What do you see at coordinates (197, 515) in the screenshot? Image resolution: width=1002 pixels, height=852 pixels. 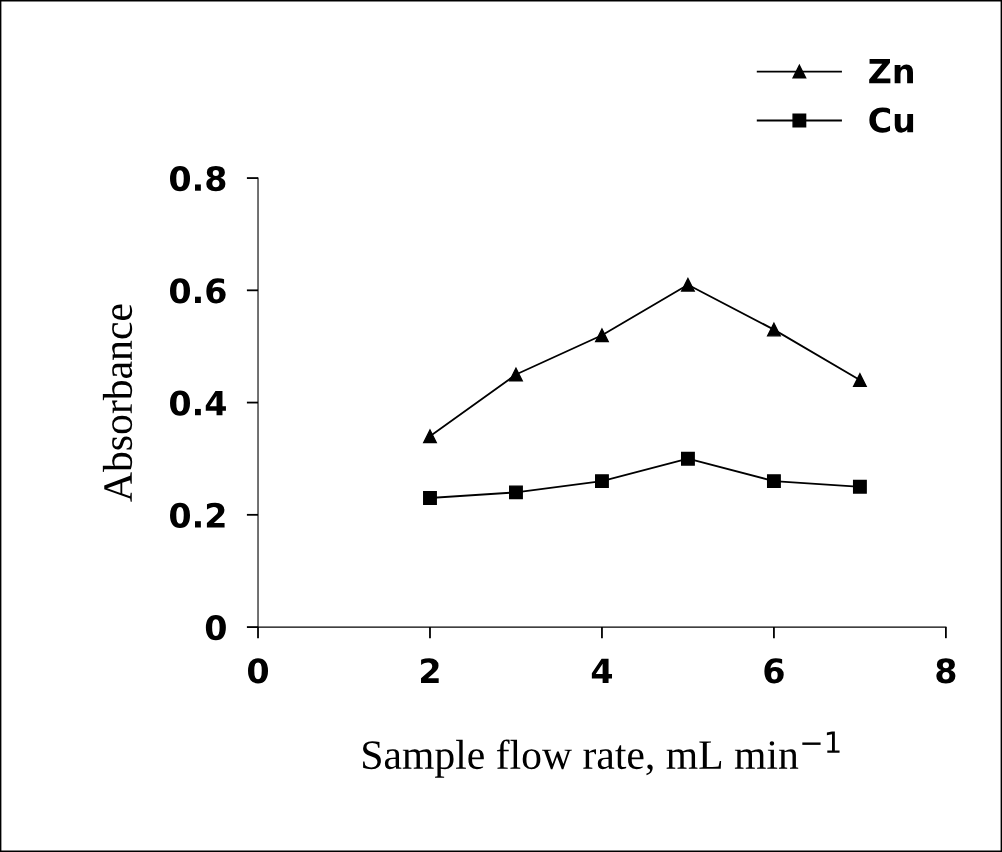 I see `y-tick-label: 0.2` at bounding box center [197, 515].